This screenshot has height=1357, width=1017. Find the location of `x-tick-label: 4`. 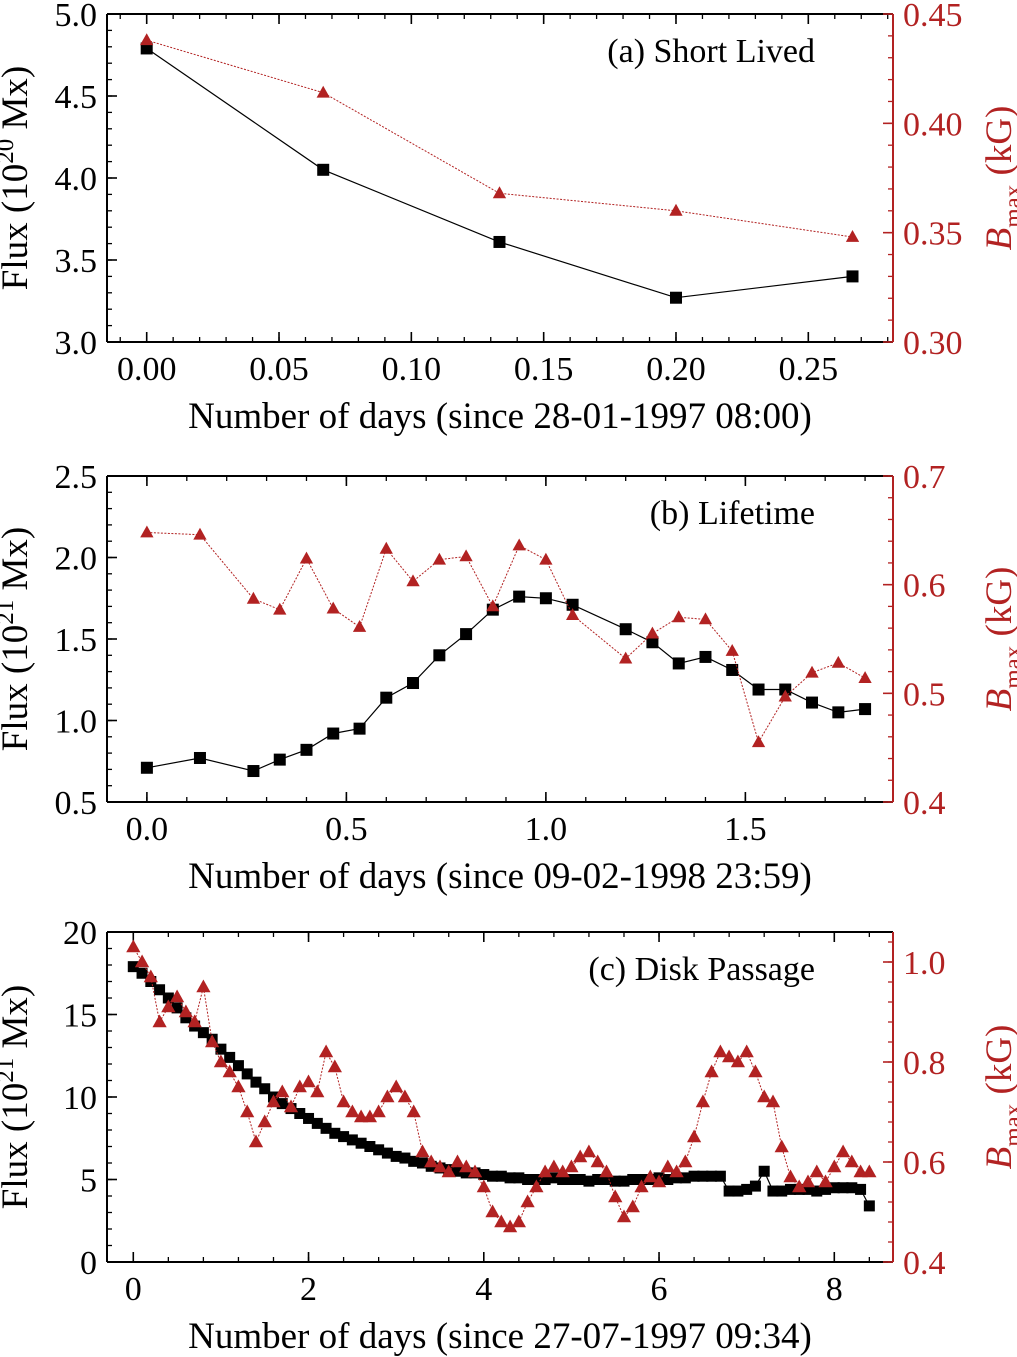

x-tick-label: 4 is located at coordinates (483, 1289).